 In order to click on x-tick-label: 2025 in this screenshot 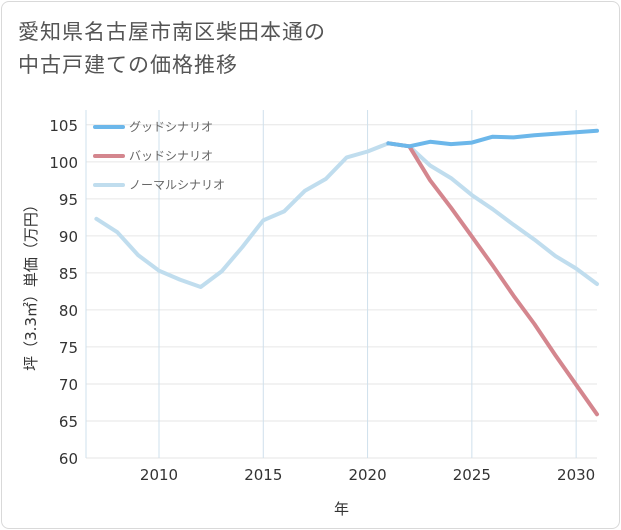, I will do `click(472, 475)`.